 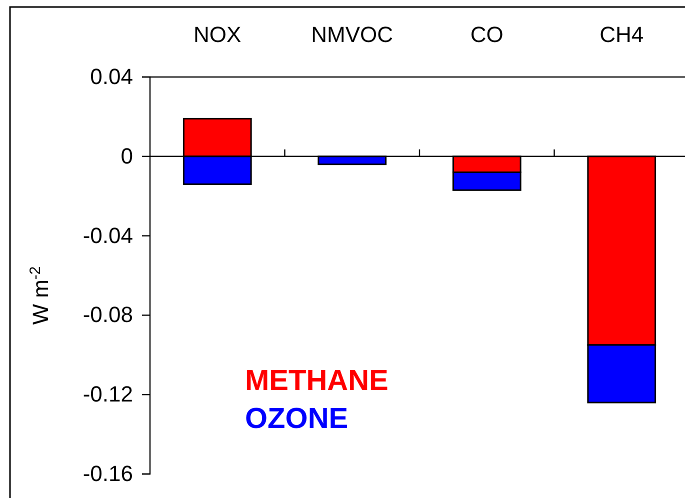 I want to click on y-tick-label: -0.08, so click(x=107, y=315).